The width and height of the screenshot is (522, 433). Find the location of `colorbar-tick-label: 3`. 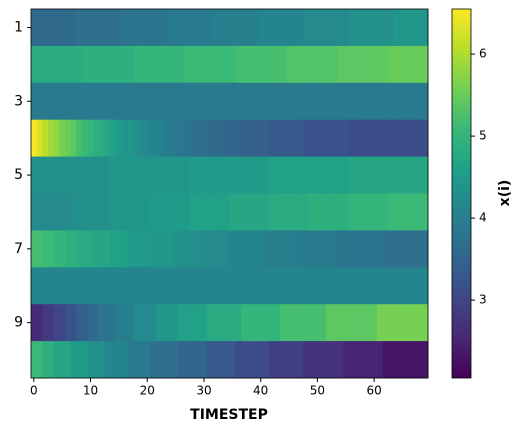

colorbar-tick-label: 3 is located at coordinates (483, 300).